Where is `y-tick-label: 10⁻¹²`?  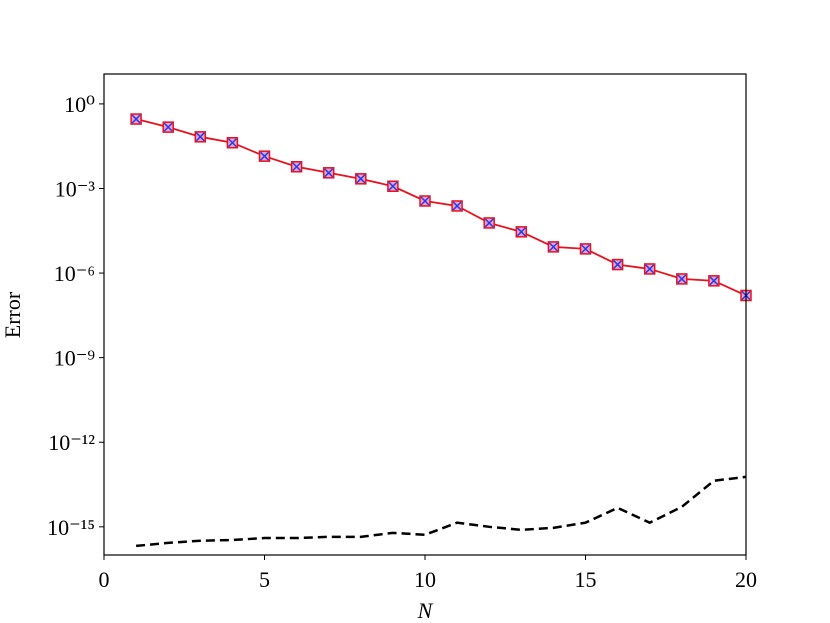 y-tick-label: 10⁻¹² is located at coordinates (71, 442).